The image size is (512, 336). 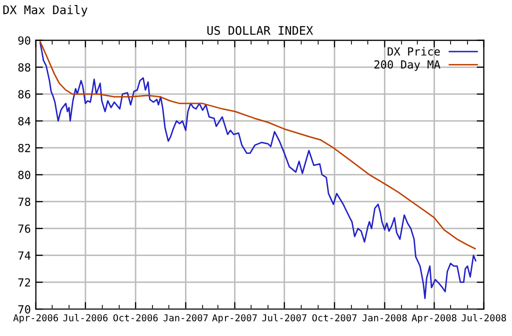 I want to click on y-tick-label: 82, so click(x=24, y=148).